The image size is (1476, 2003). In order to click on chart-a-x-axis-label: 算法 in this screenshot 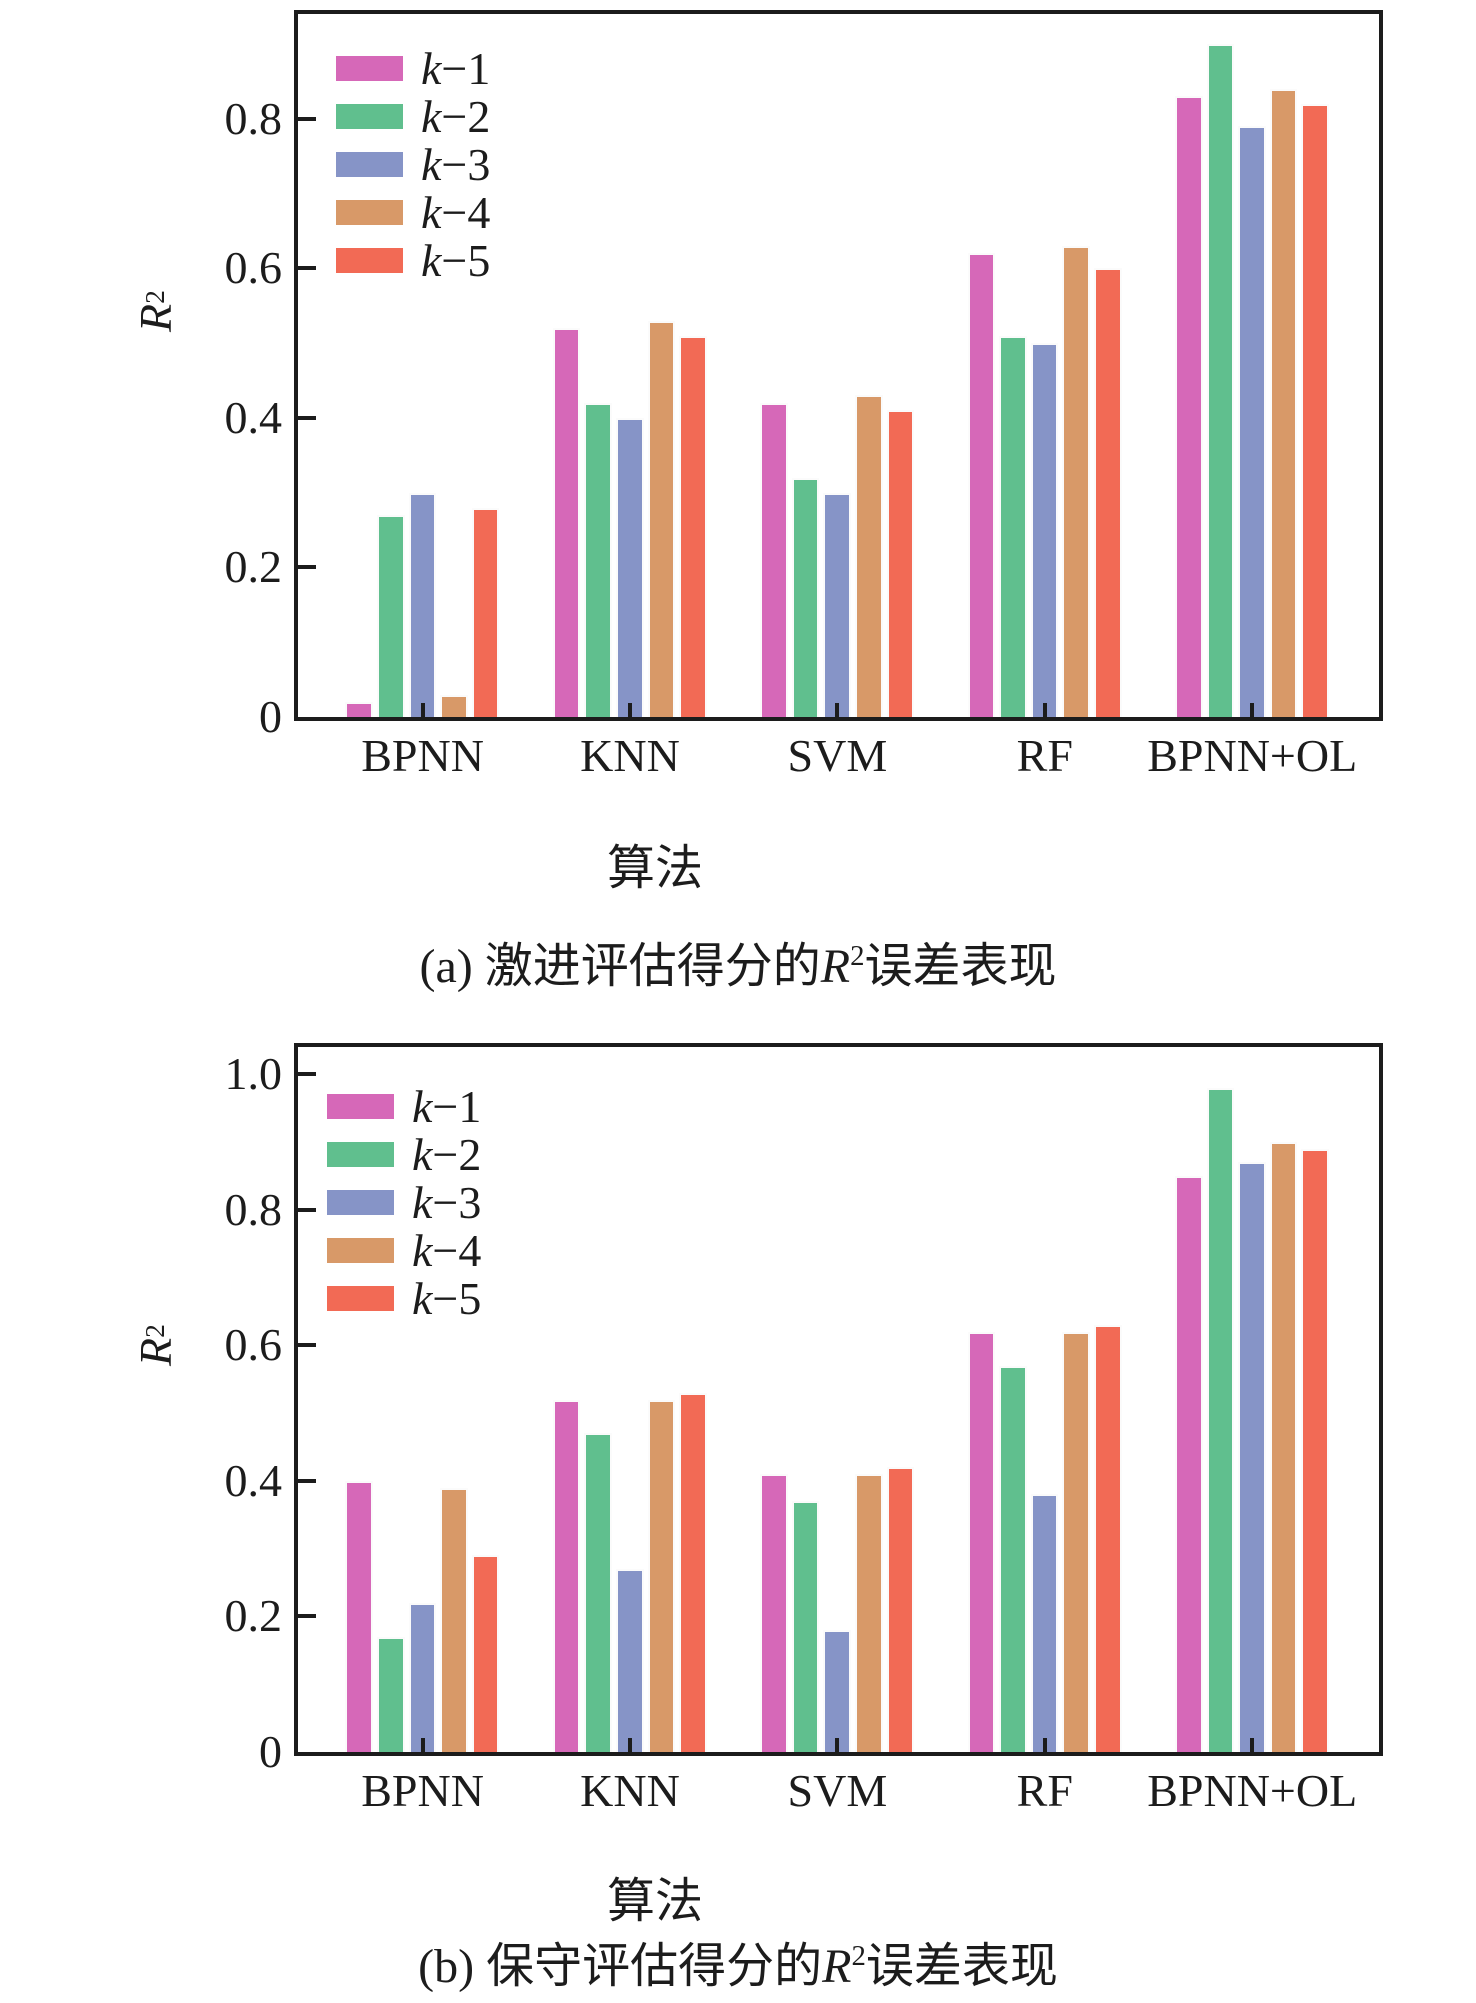, I will do `click(654, 868)`.